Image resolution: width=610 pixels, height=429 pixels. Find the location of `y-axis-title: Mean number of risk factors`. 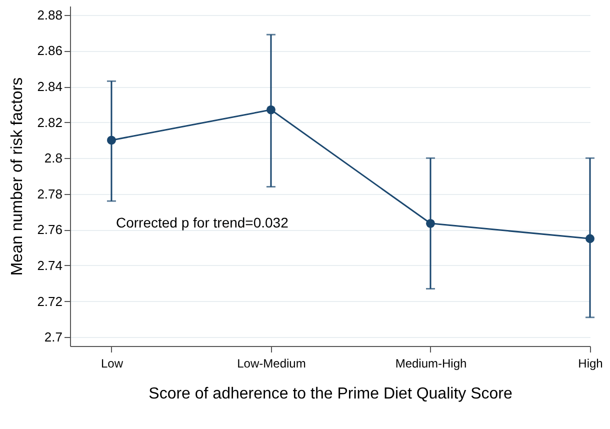

y-axis-title: Mean number of risk factors is located at coordinates (17, 176).